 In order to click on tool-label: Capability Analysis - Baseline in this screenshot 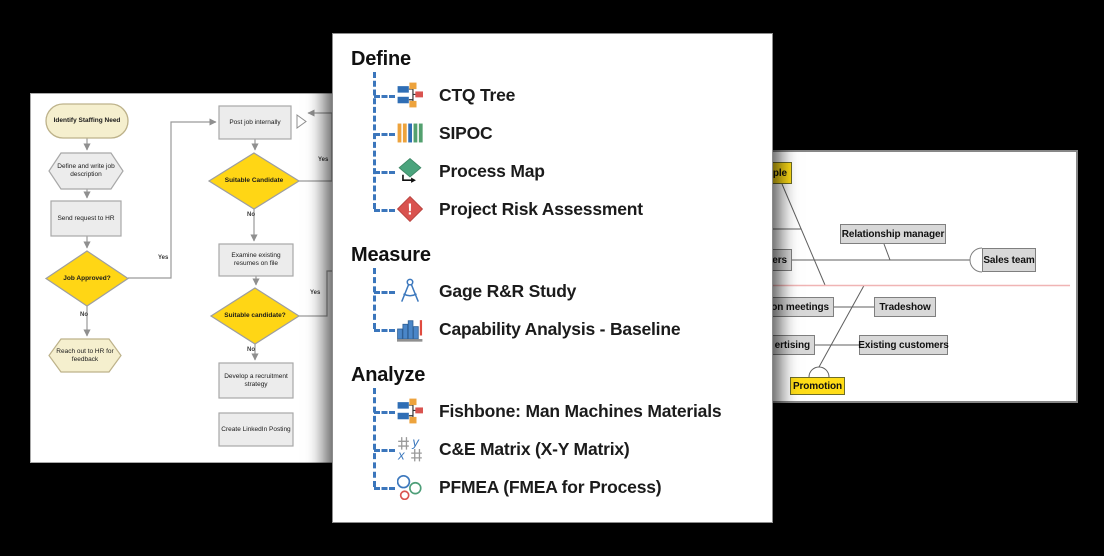, I will do `click(560, 328)`.